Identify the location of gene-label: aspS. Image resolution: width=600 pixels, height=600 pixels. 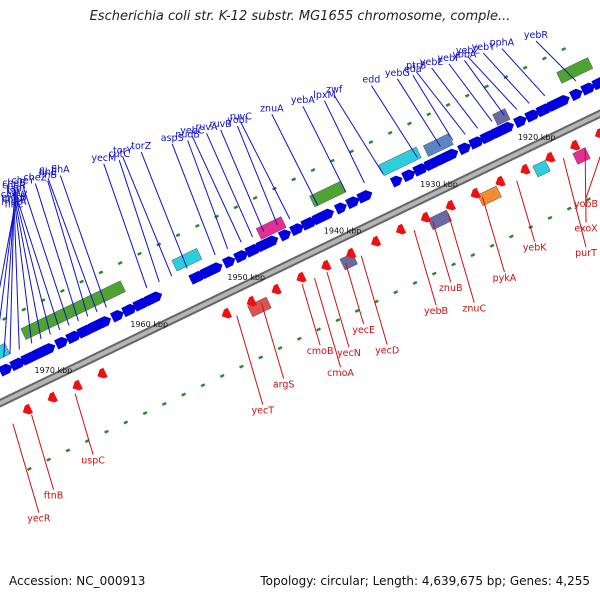
(172, 138).